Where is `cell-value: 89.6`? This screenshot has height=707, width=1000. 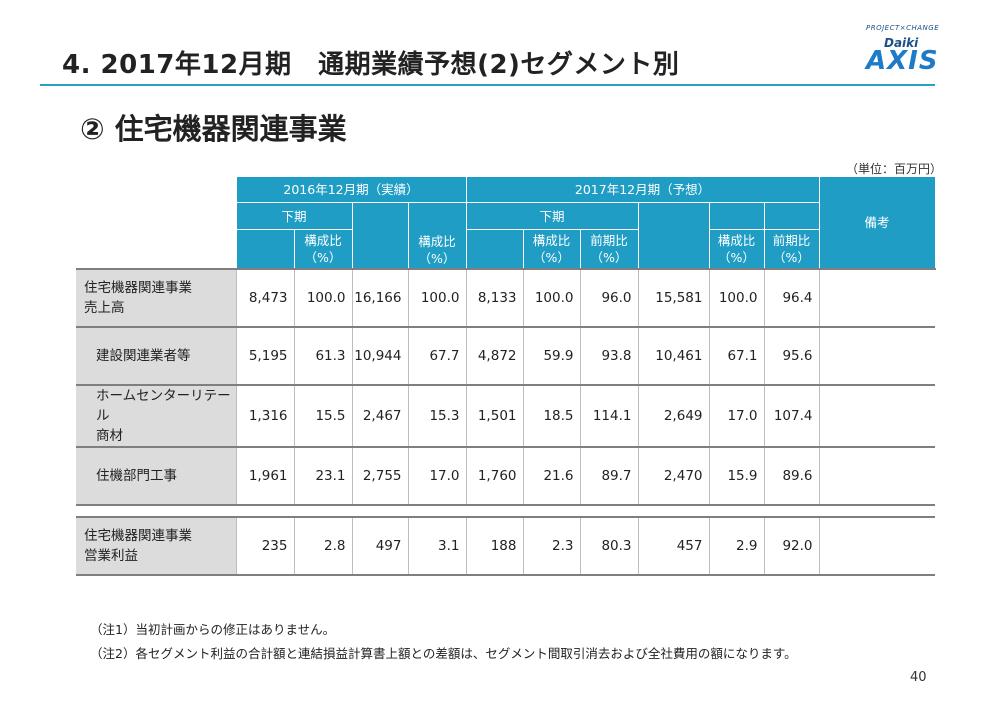 cell-value: 89.6 is located at coordinates (791, 475).